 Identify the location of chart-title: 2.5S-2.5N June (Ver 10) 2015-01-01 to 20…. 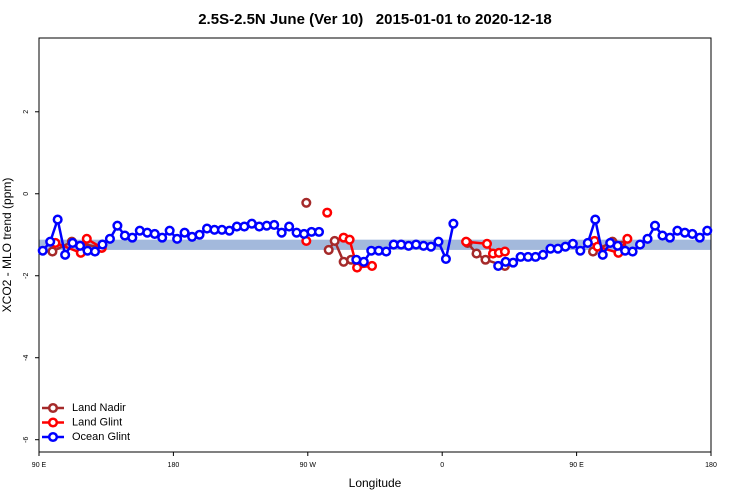
(375, 19).